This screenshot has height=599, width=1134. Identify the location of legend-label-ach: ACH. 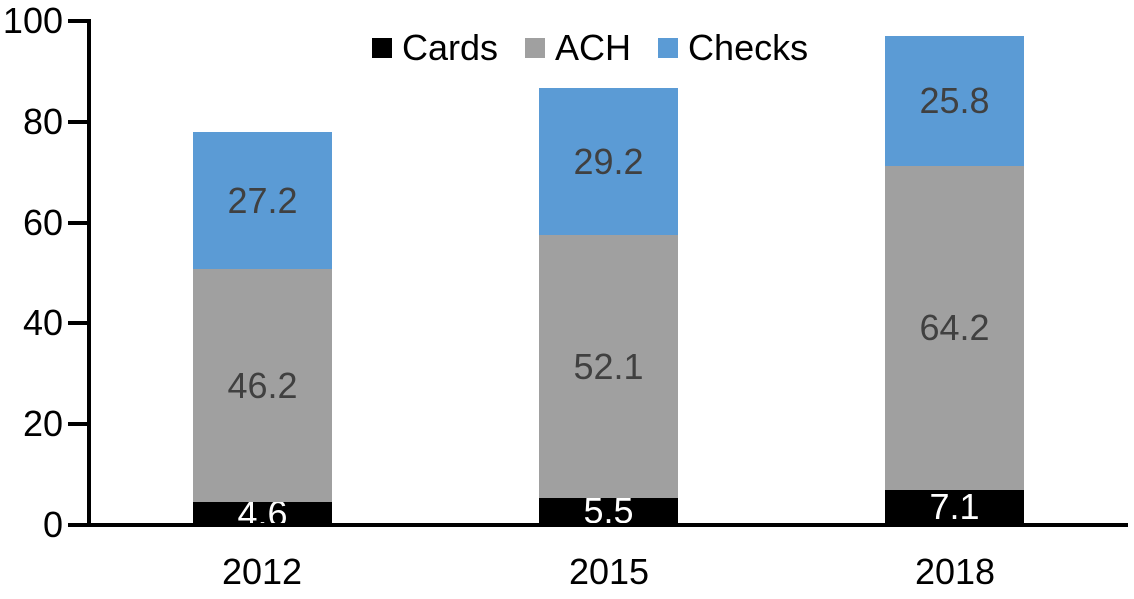
(593, 47).